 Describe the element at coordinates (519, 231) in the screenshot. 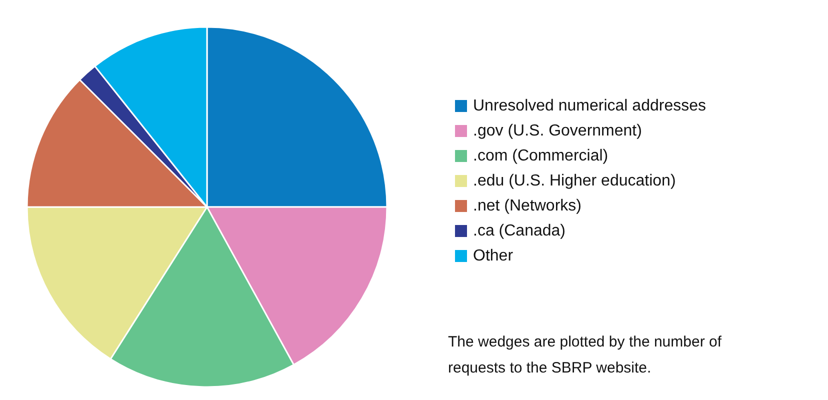

I see `legend-label: .ca (Canada)` at that location.